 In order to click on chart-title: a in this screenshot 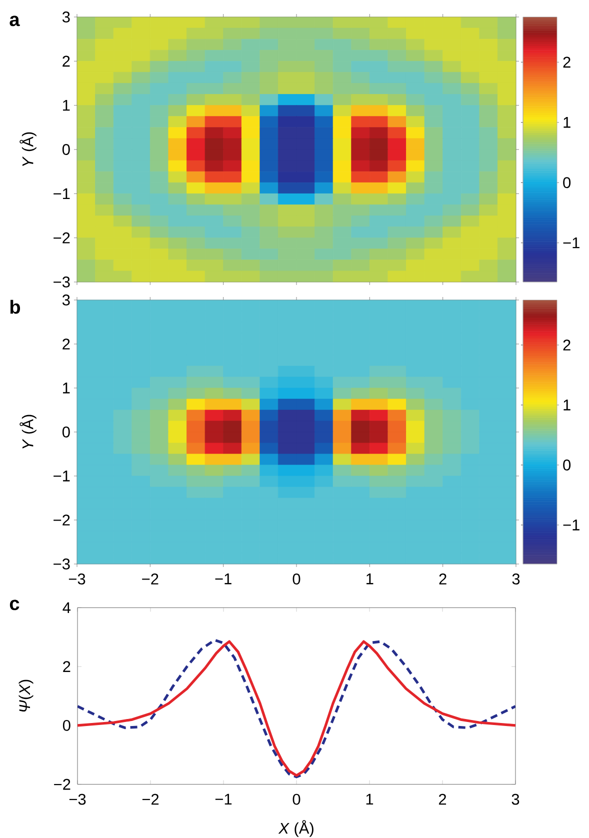, I will do `click(15, 21)`.